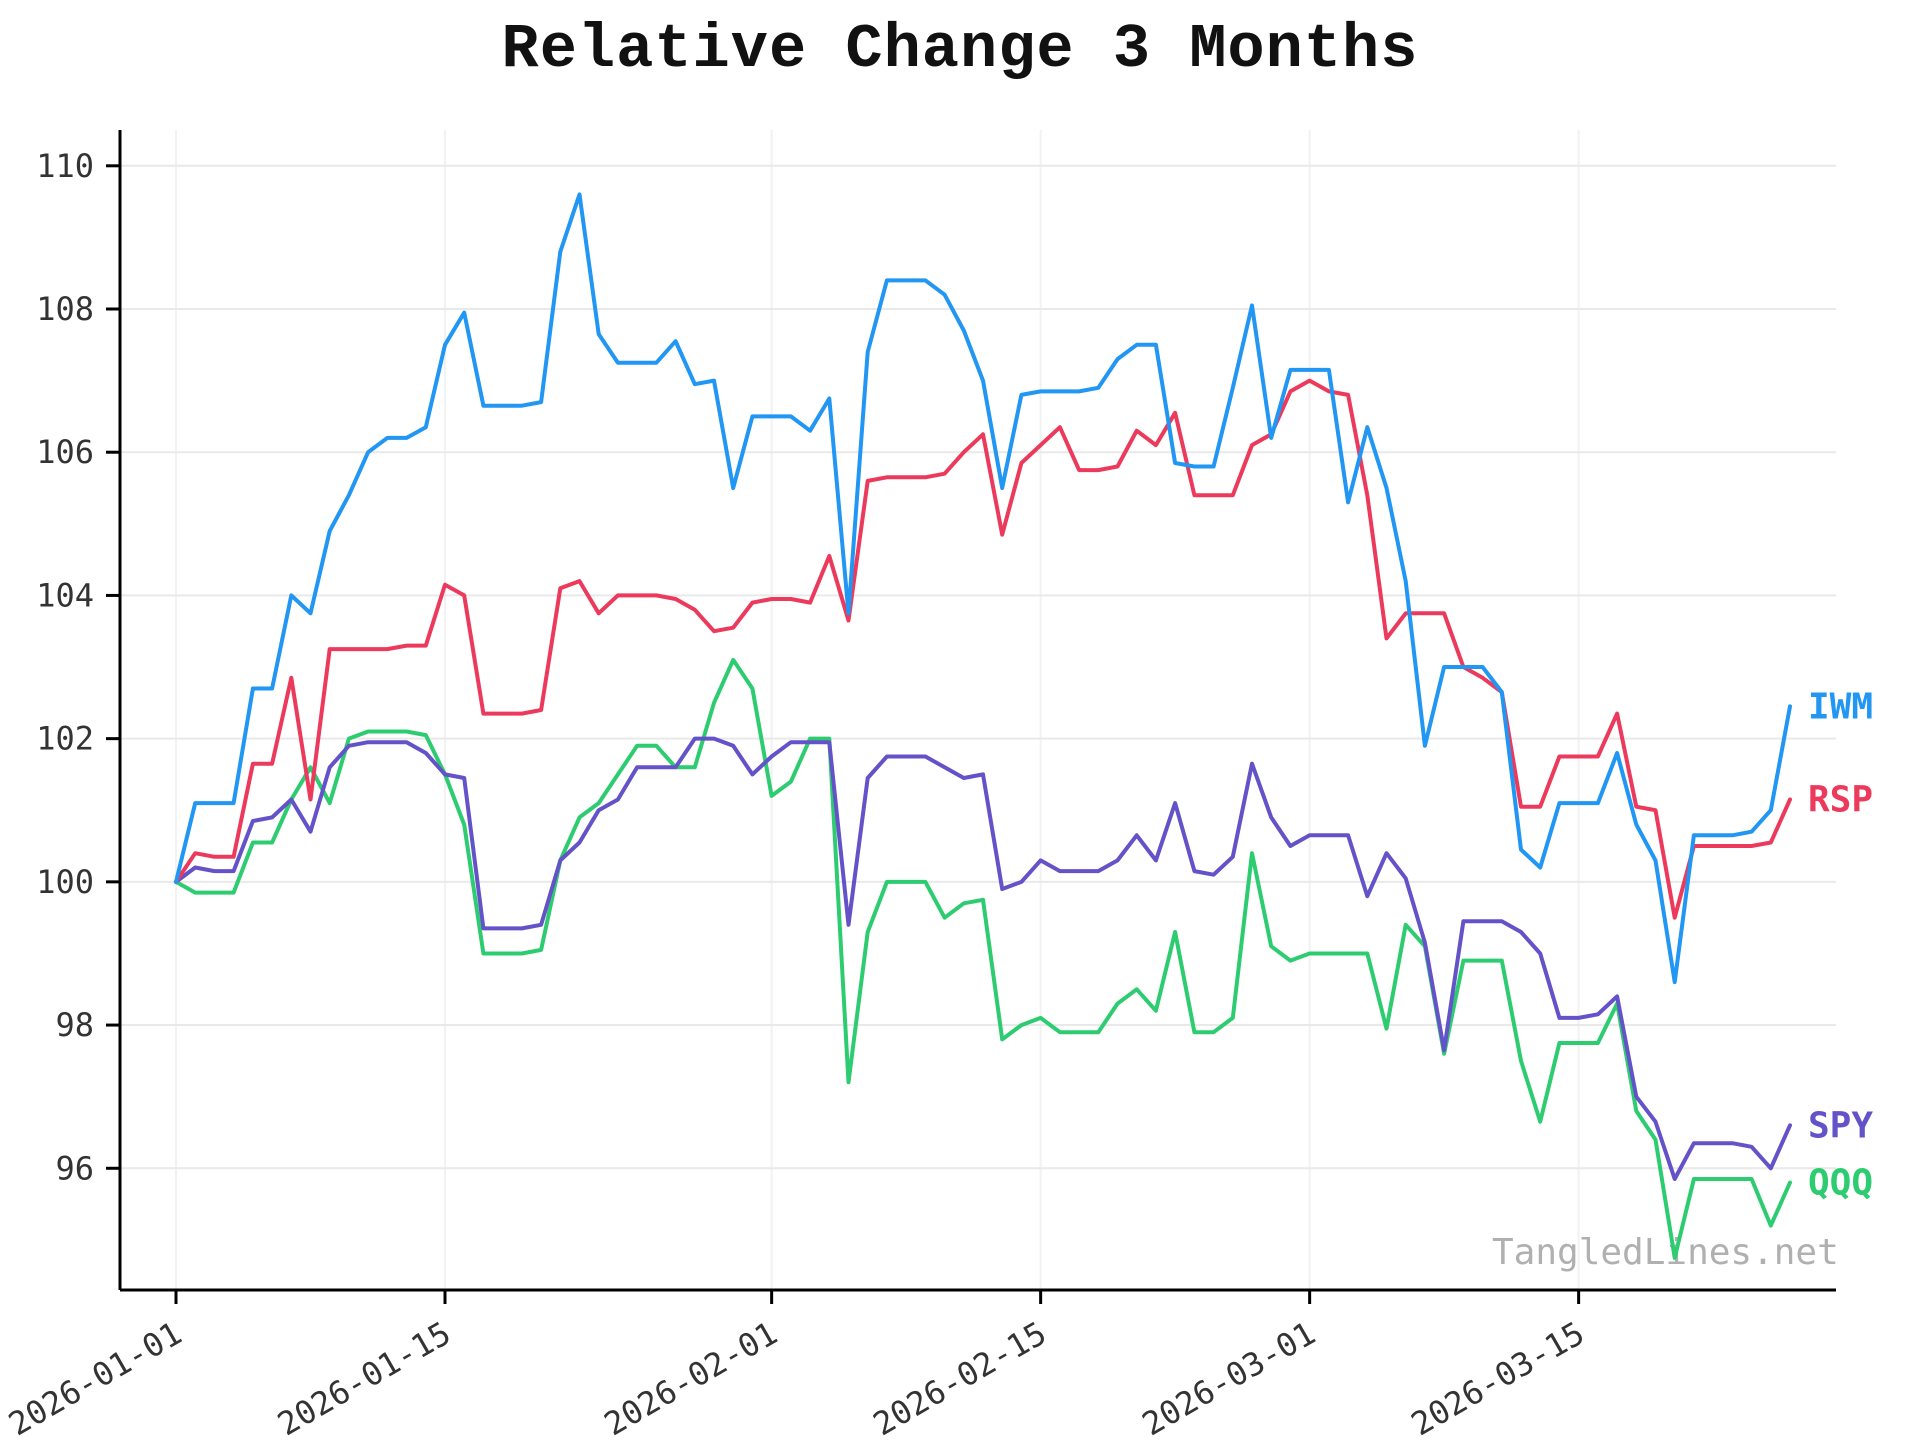  Describe the element at coordinates (65, 882) in the screenshot. I see `y-tick-label: 100` at that location.